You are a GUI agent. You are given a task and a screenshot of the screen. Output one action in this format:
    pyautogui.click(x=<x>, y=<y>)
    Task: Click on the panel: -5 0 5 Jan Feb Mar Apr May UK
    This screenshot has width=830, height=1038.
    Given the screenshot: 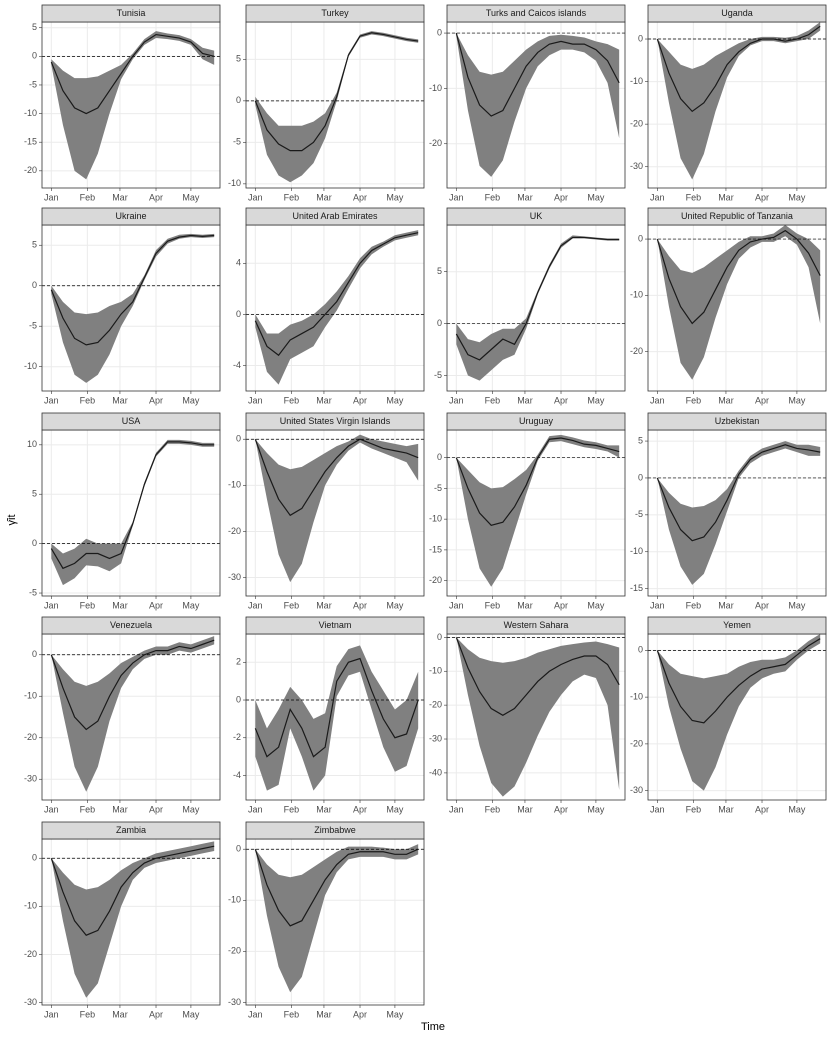 What is the action you would take?
    pyautogui.click(x=530, y=306)
    